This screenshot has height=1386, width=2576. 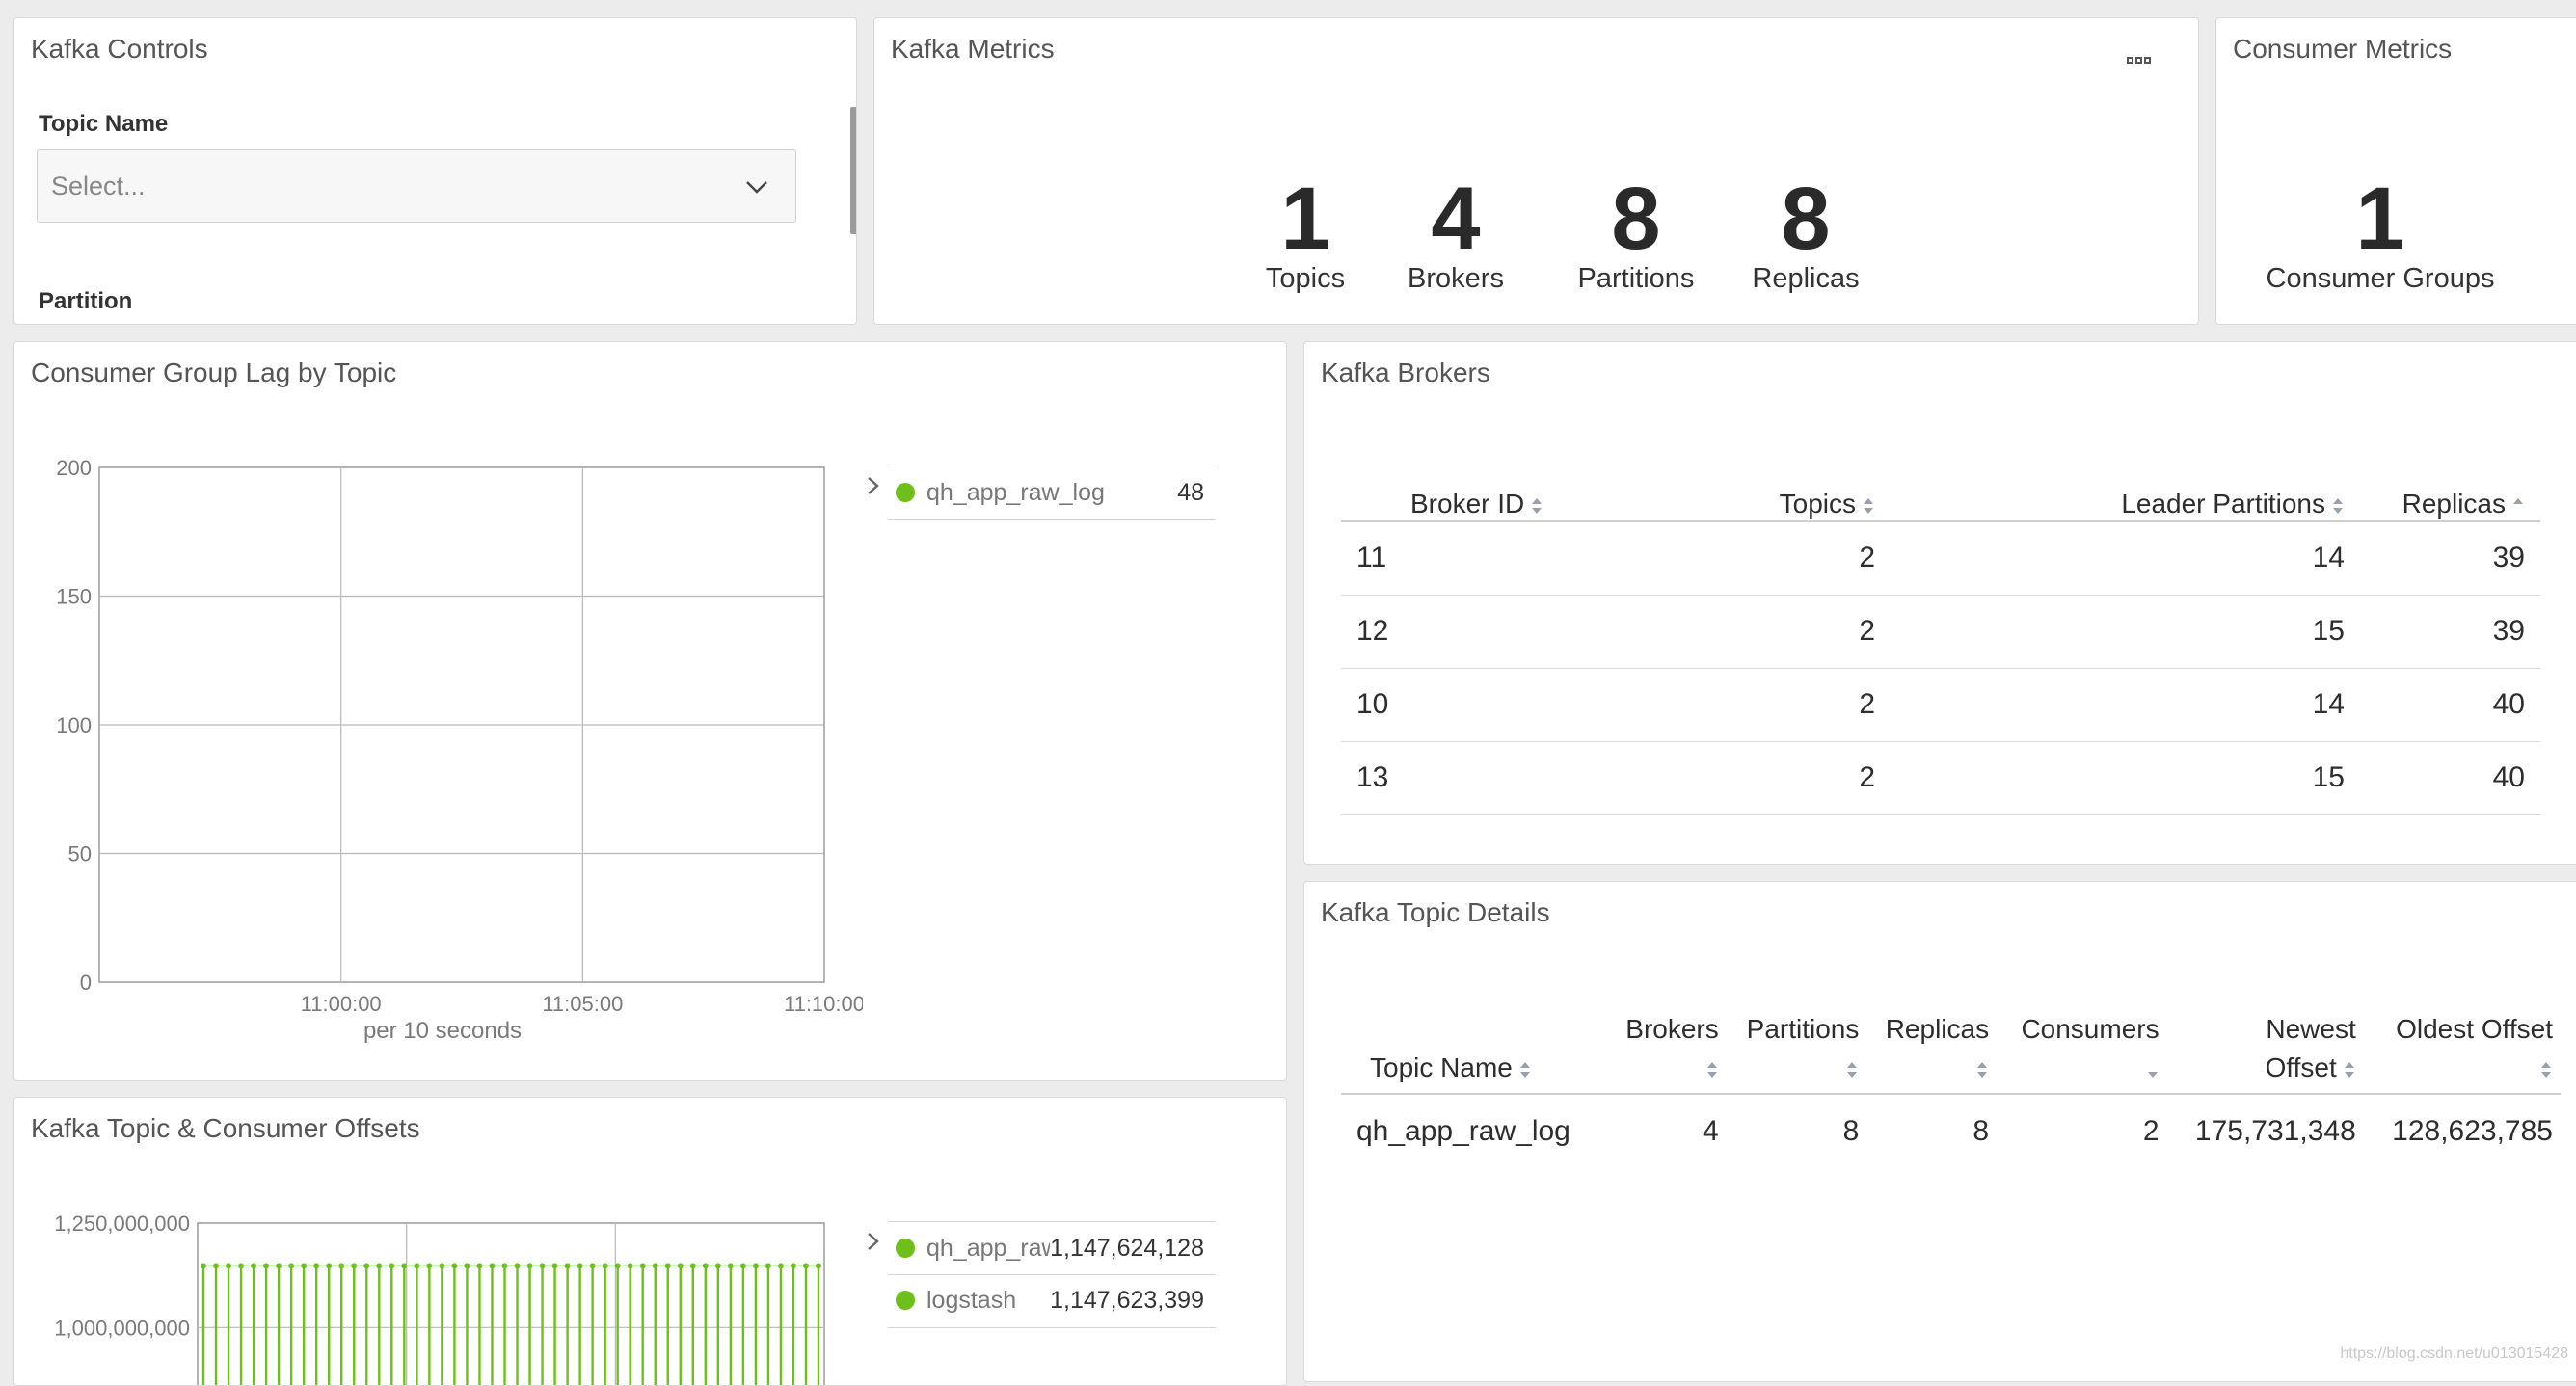 I want to click on metric-replicas: 8 Replicas, so click(x=1806, y=234).